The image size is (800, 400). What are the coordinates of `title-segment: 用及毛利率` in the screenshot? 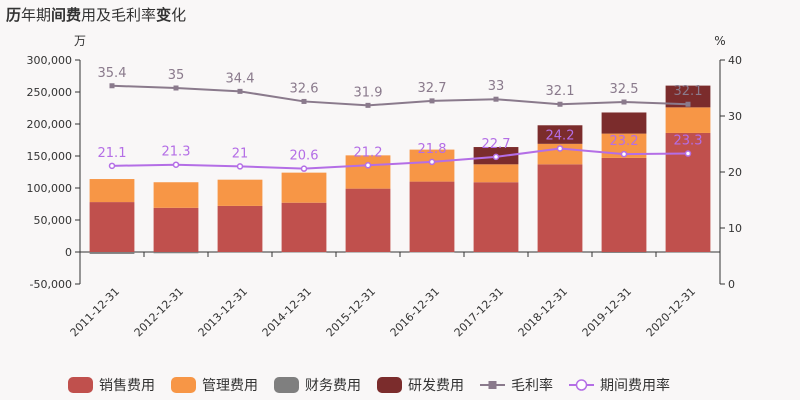 It's located at (118, 15).